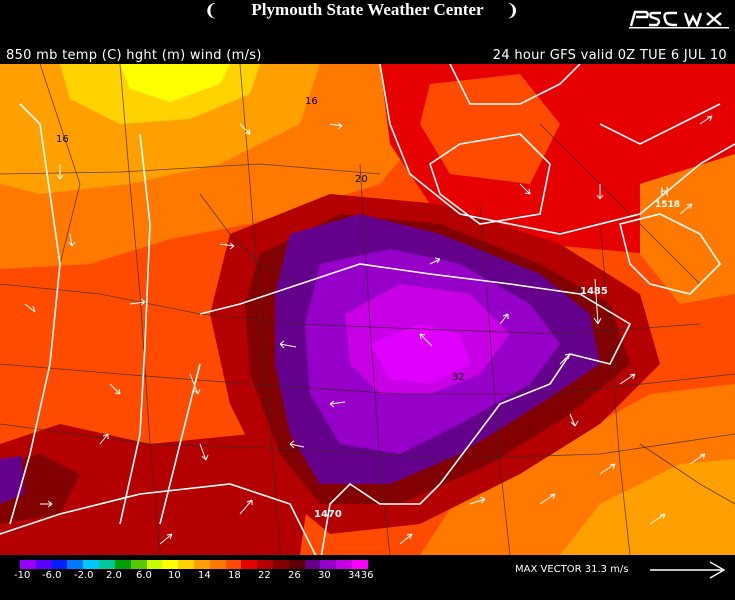 The height and width of the screenshot is (600, 735). I want to click on height-label-1470: 1470, so click(328, 514).